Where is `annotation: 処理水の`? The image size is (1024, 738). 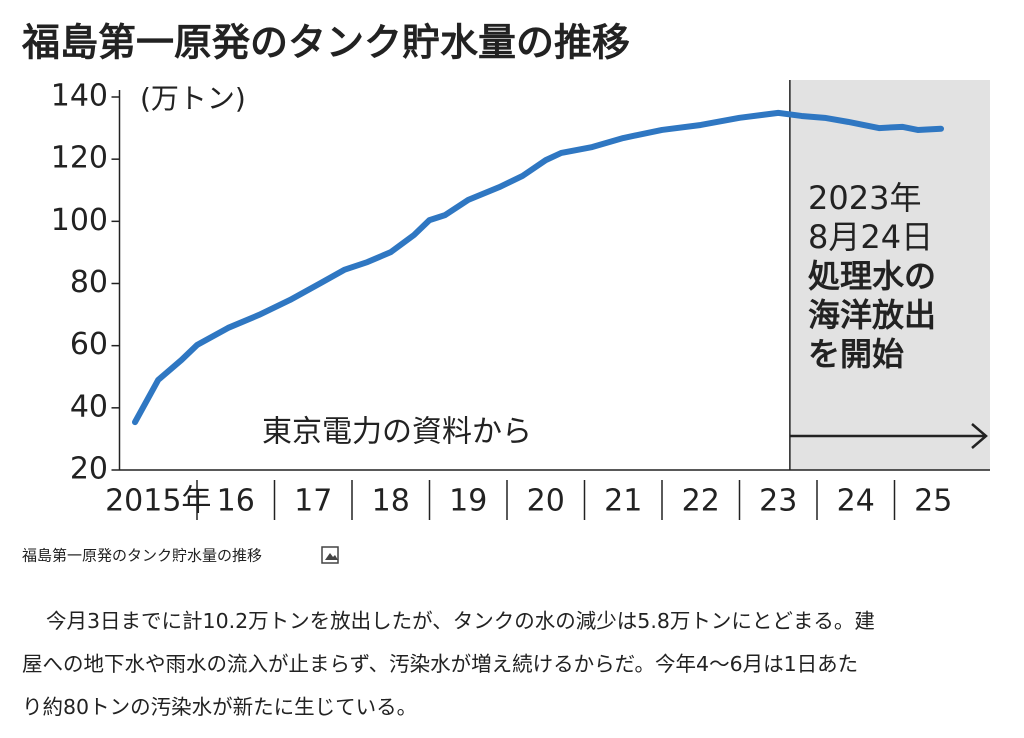 annotation: 処理水の is located at coordinates (872, 276).